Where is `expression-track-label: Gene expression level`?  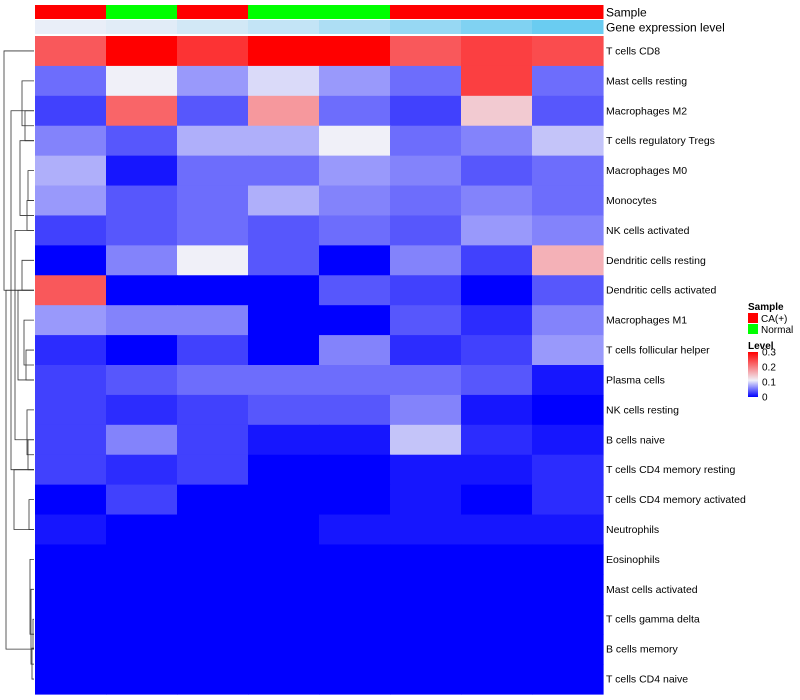
expression-track-label: Gene expression level is located at coordinates (665, 28).